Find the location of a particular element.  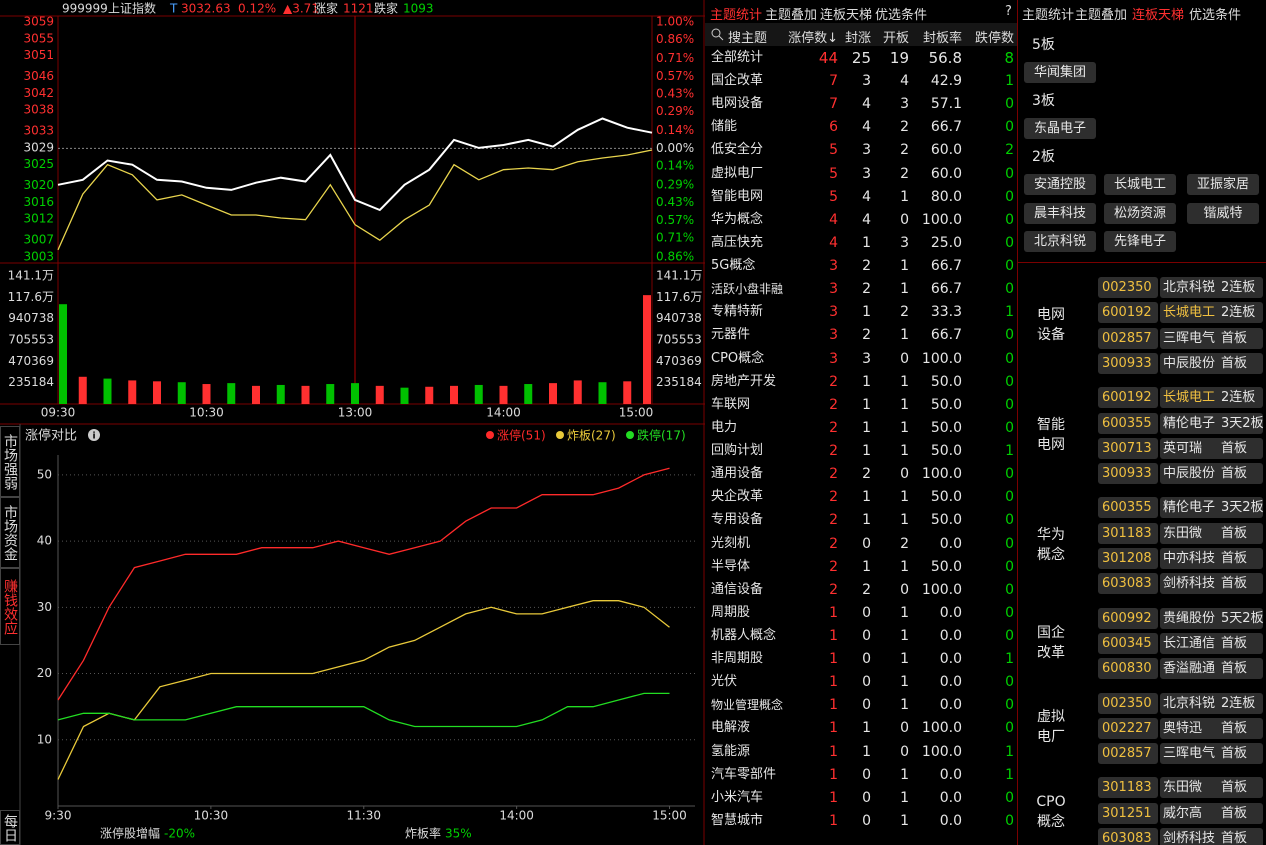

stock-button: 华闻集团 is located at coordinates (1060, 72).